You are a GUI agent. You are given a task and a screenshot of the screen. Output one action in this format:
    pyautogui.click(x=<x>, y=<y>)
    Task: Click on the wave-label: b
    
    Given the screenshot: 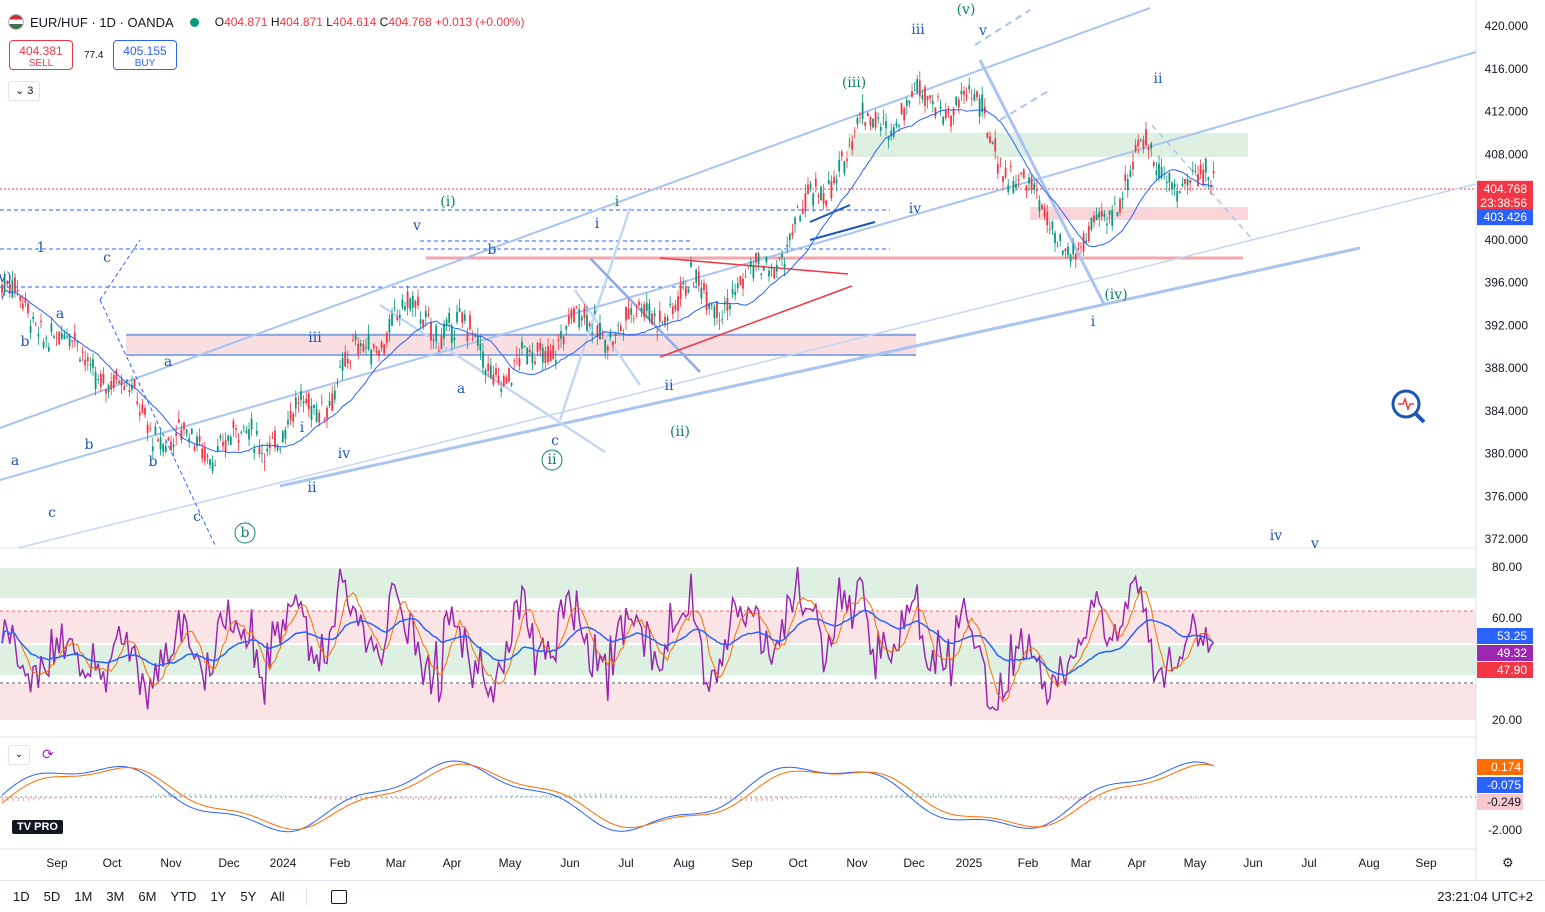 What is the action you would take?
    pyautogui.click(x=89, y=445)
    